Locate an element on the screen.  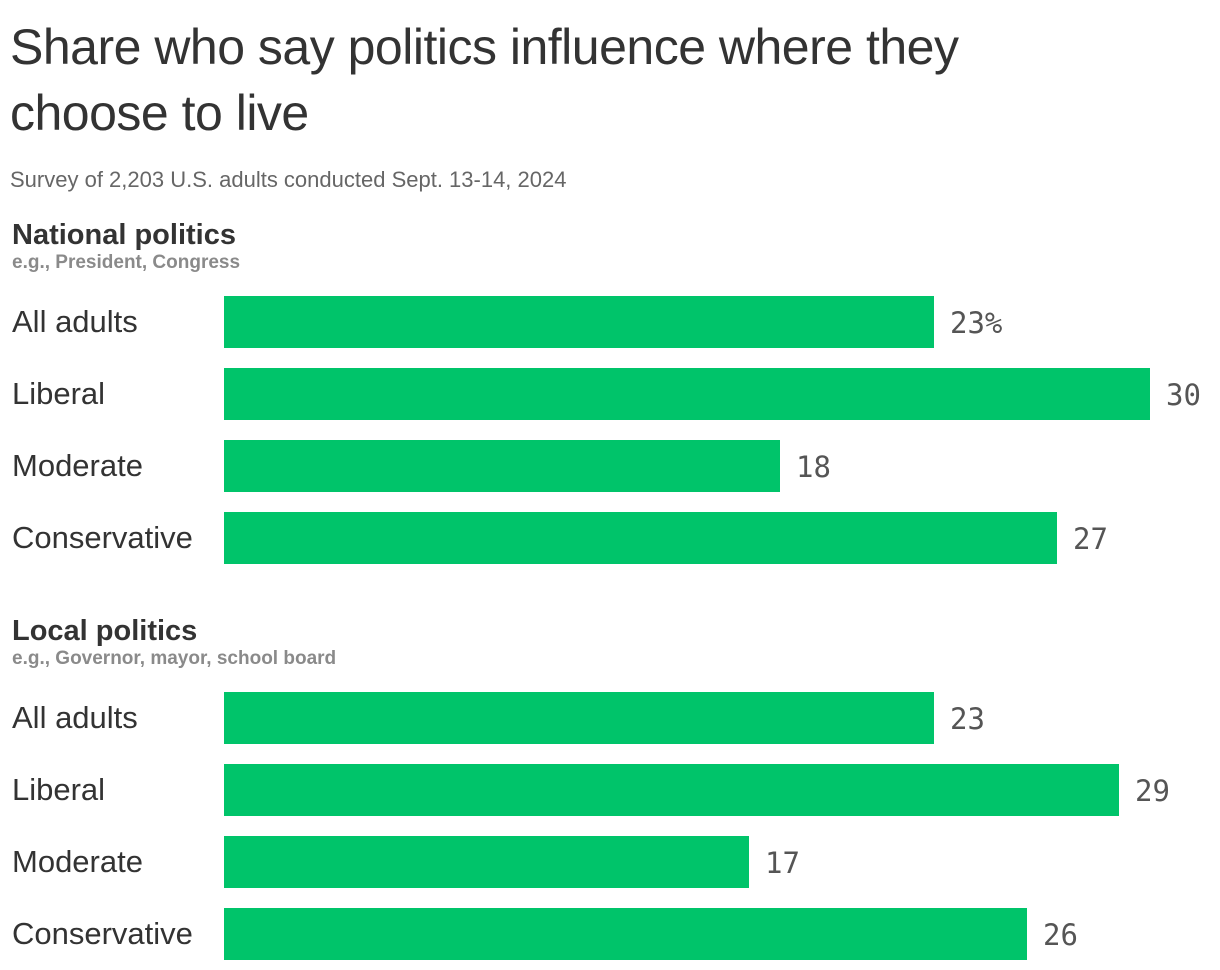
group-title: Local politics is located at coordinates (105, 631).